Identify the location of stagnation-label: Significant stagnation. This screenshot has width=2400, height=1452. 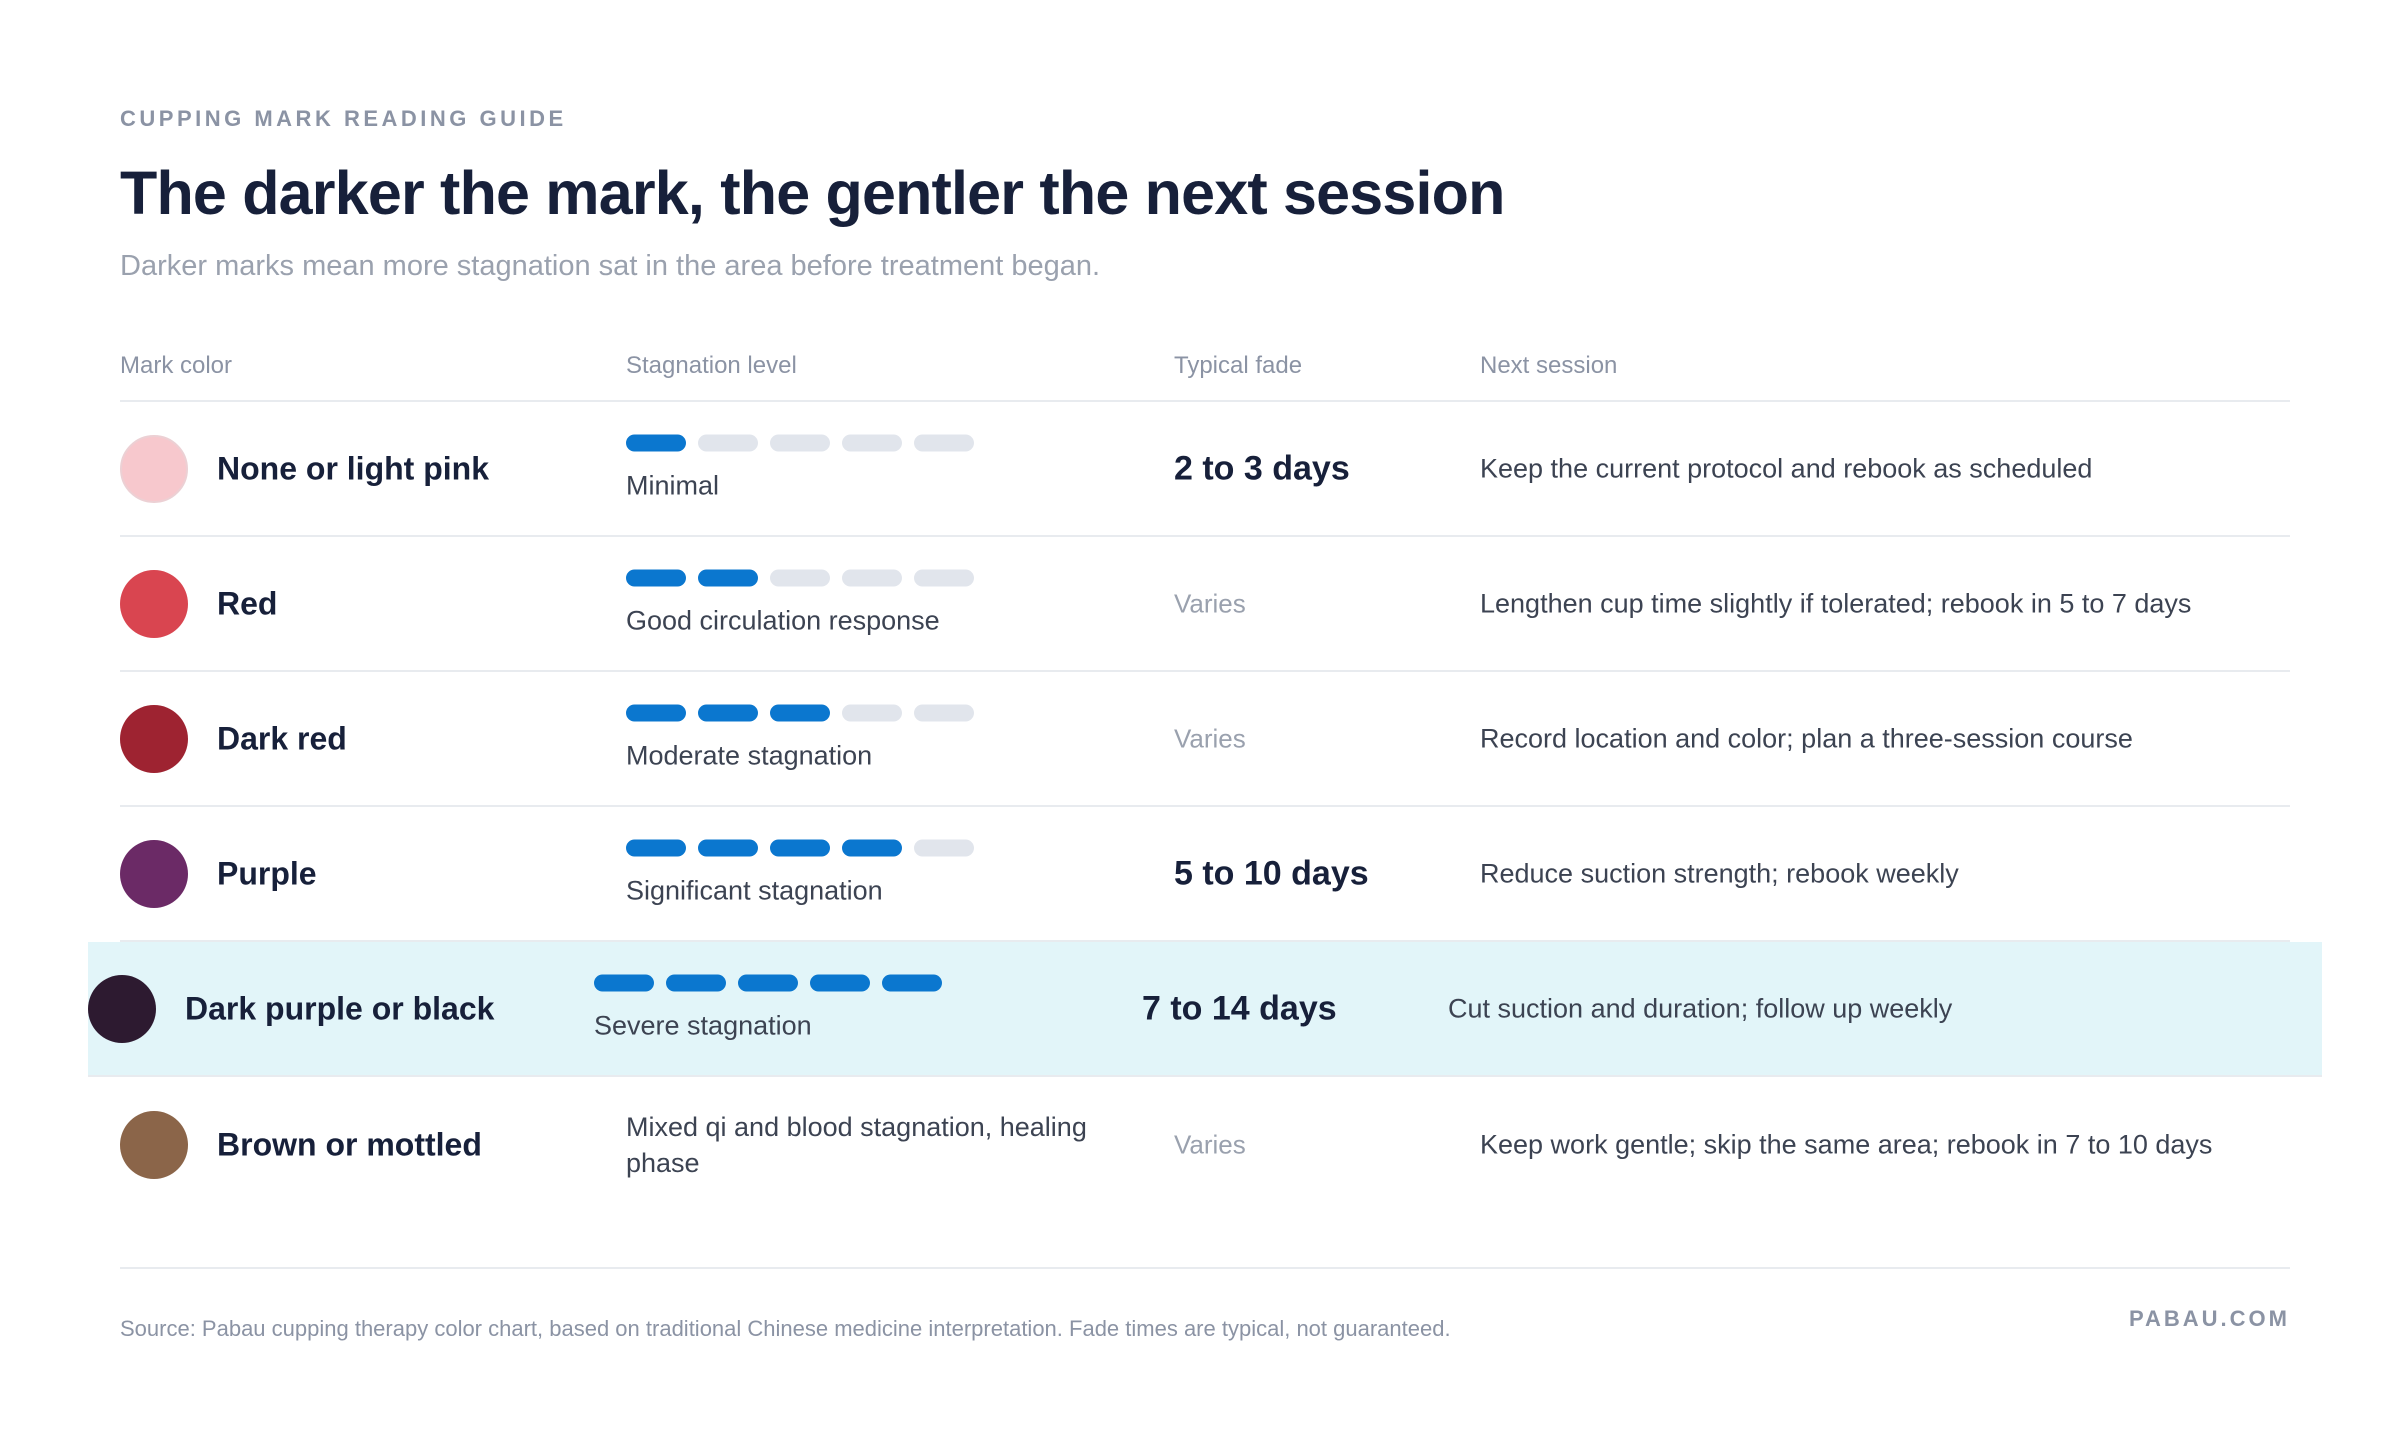
(754, 890).